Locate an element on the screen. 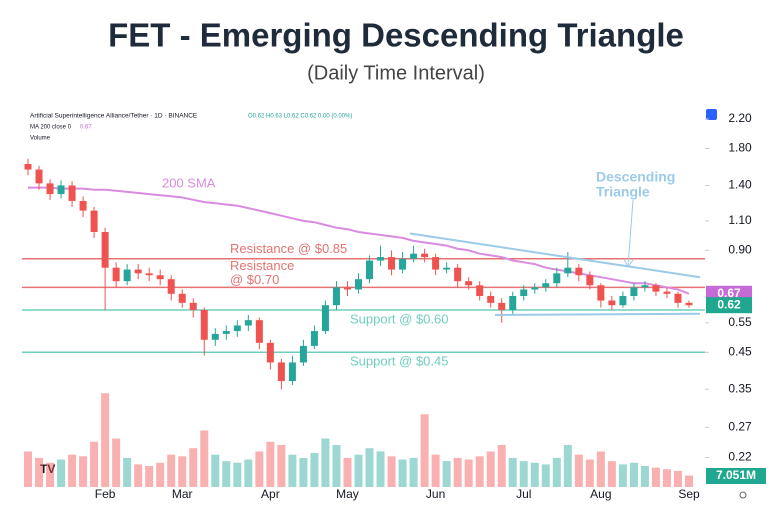 This screenshot has width=783, height=515. x-tick-label: Mar is located at coordinates (182, 494).